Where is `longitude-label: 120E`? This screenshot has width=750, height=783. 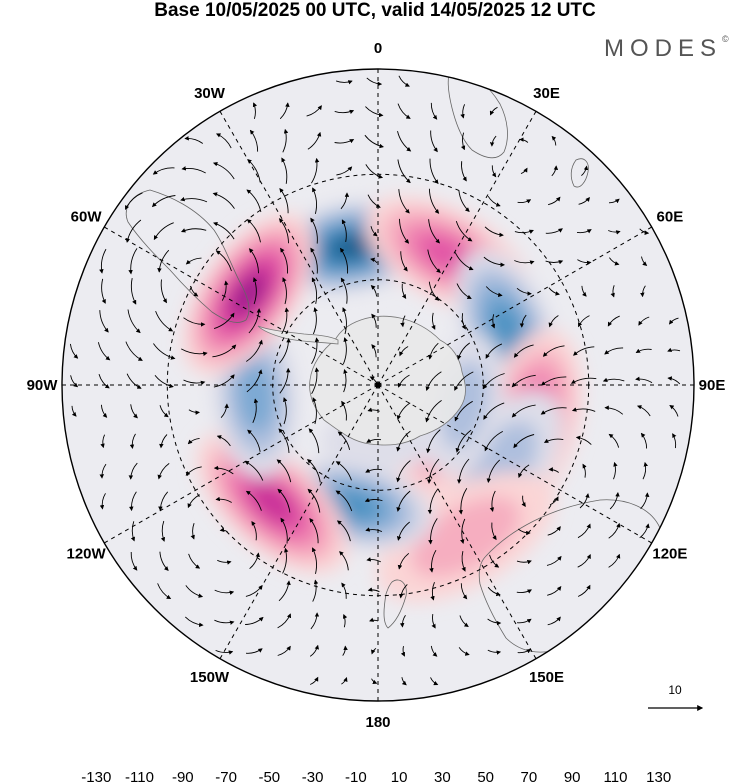 longitude-label: 120E is located at coordinates (669, 554).